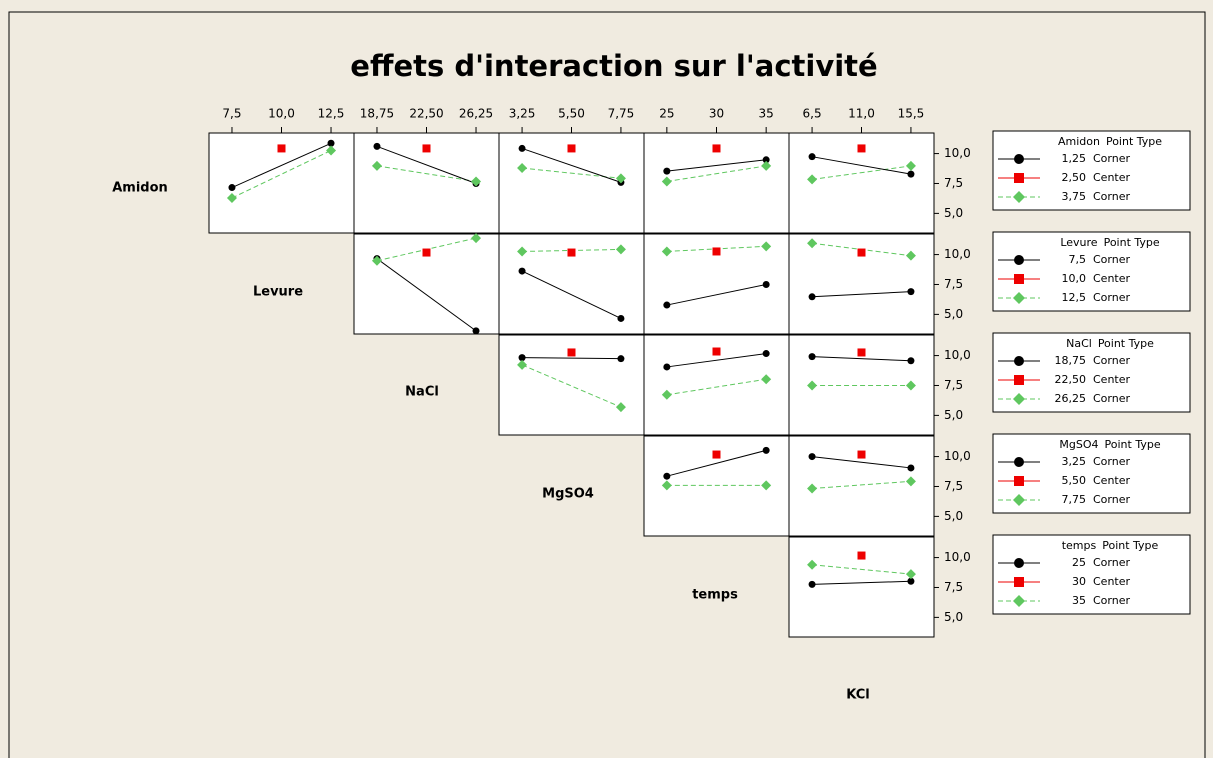  Describe the element at coordinates (1078, 444) in the screenshot. I see `legend-title-factor: MgSO4` at that location.